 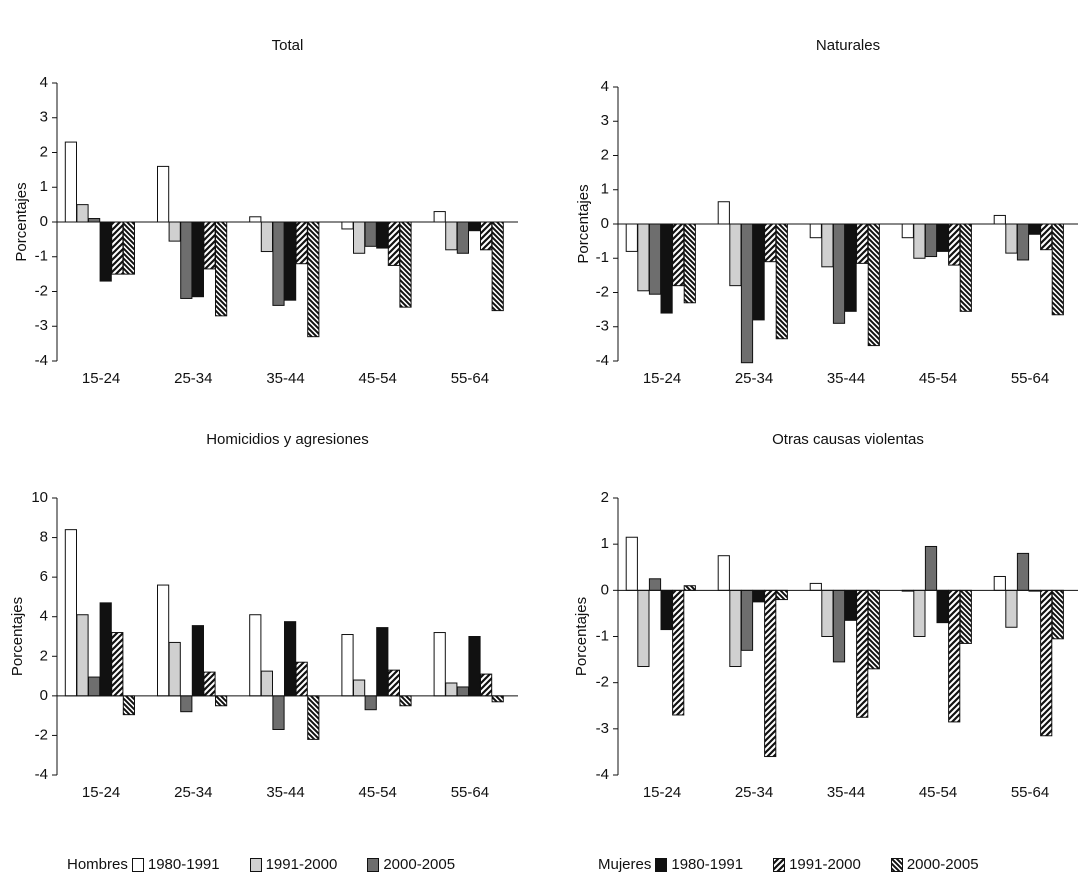 What do you see at coordinates (411, 864) in the screenshot?
I see `legend-item-hombres-2000-2005: 2000-2005` at bounding box center [411, 864].